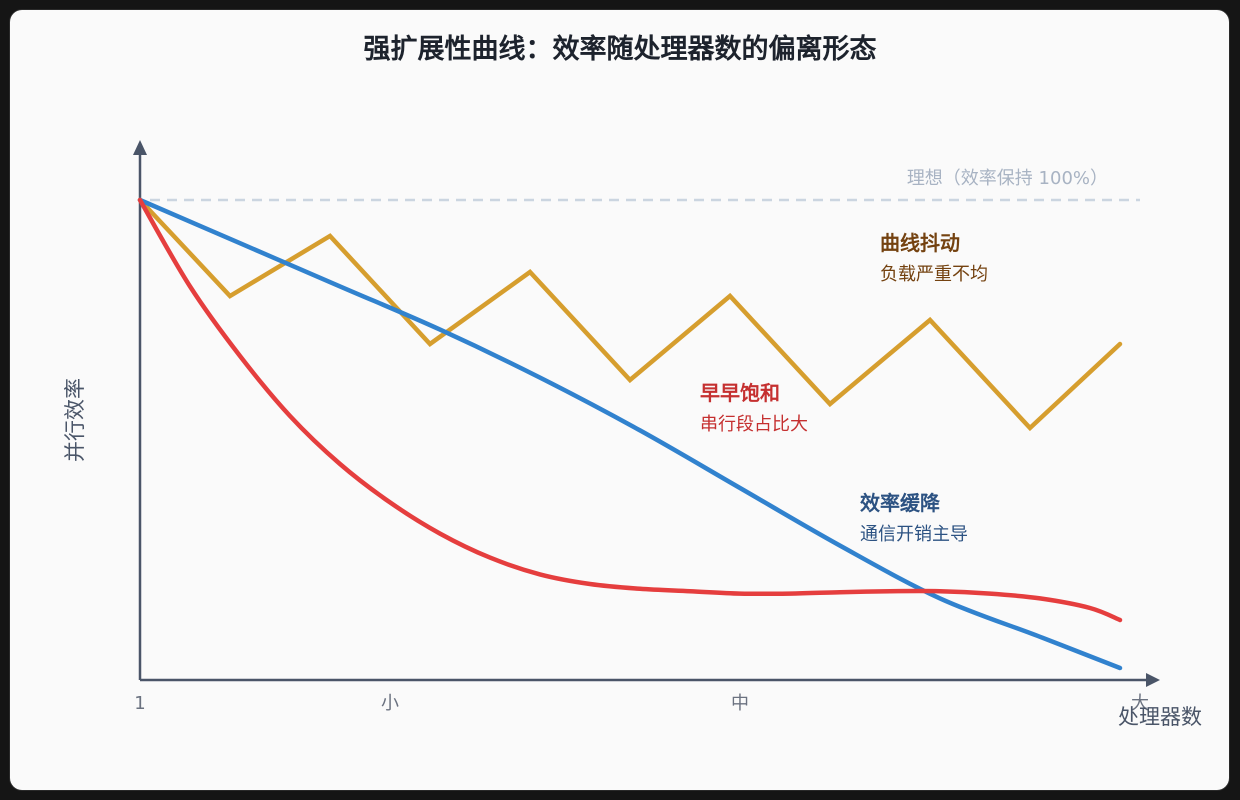  What do you see at coordinates (390, 703) in the screenshot?
I see `x-tick-label: 小` at bounding box center [390, 703].